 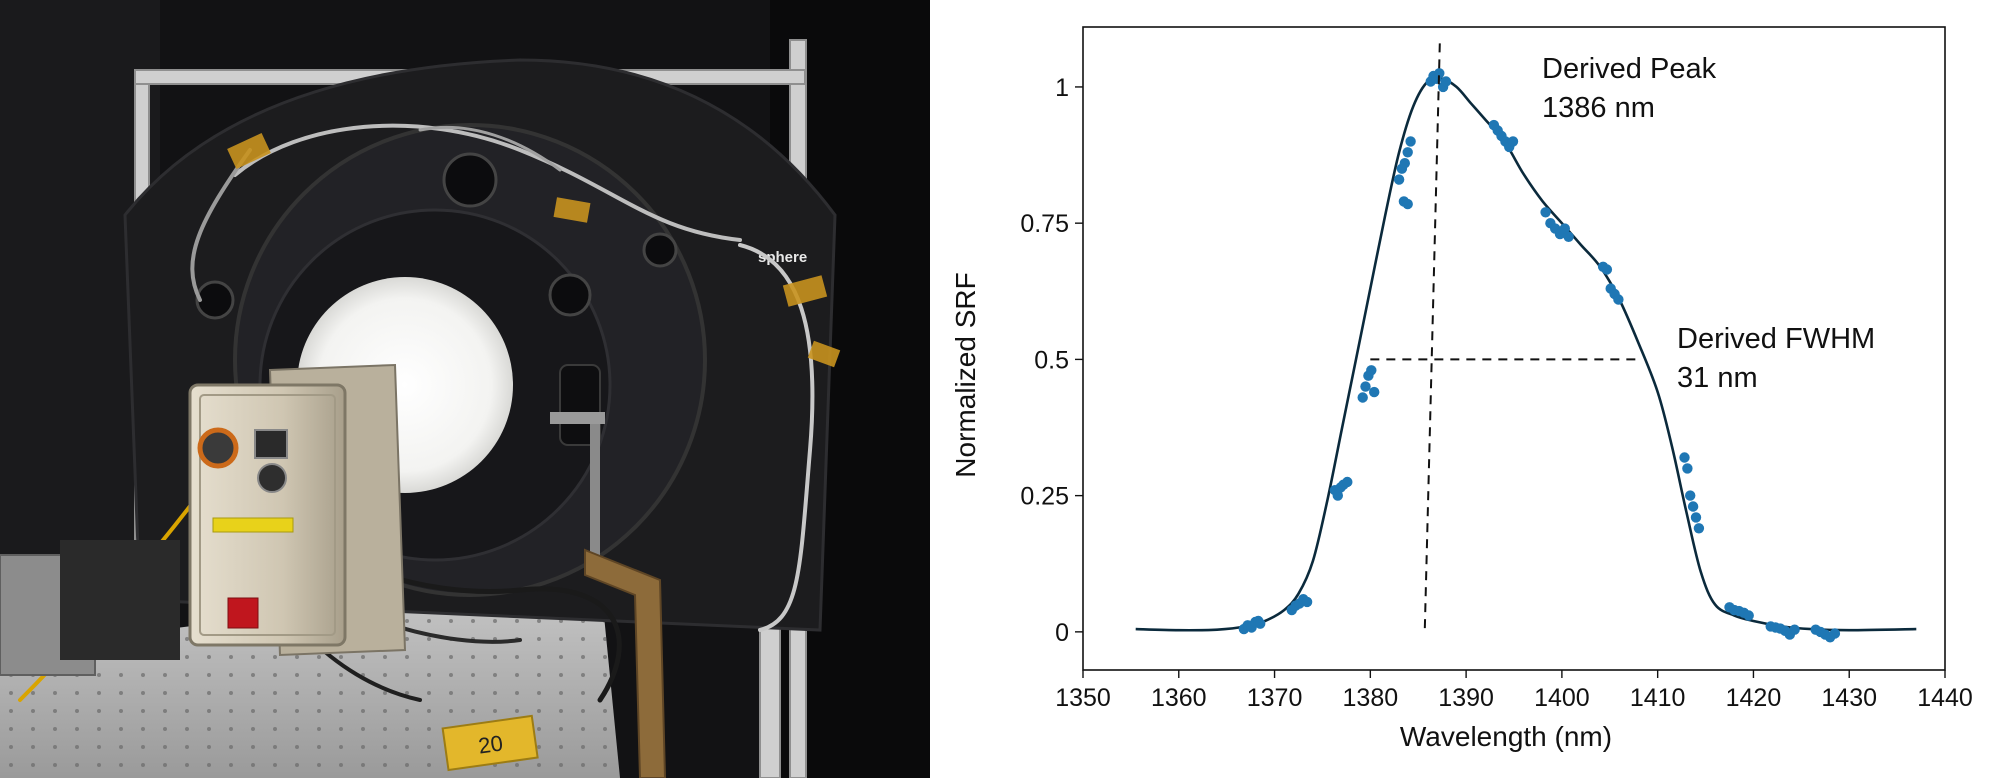 I want to click on y-tick-label: 0.5, so click(x=1051, y=360).